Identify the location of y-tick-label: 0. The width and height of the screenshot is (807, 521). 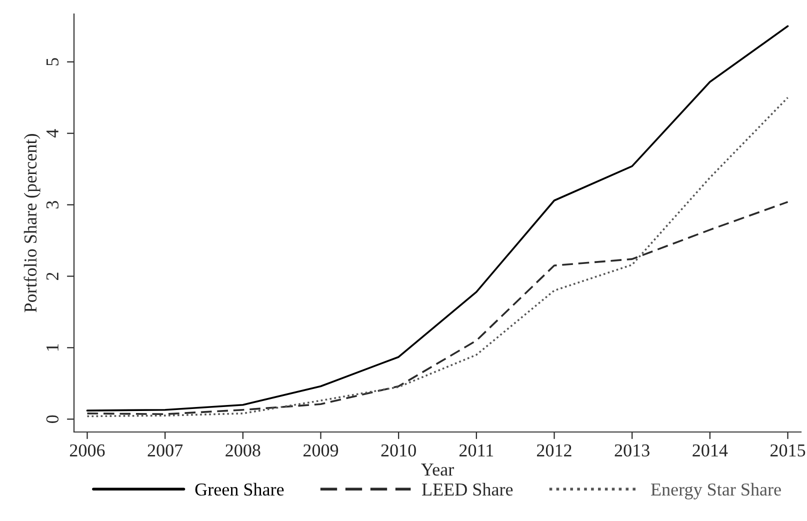
(52, 419).